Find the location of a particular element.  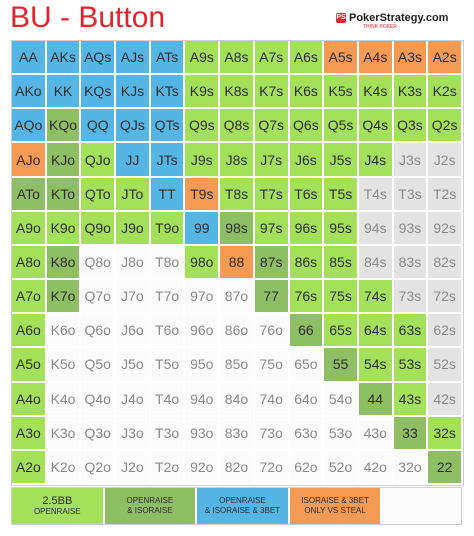

hand-cell: K3o is located at coordinates (64, 433).